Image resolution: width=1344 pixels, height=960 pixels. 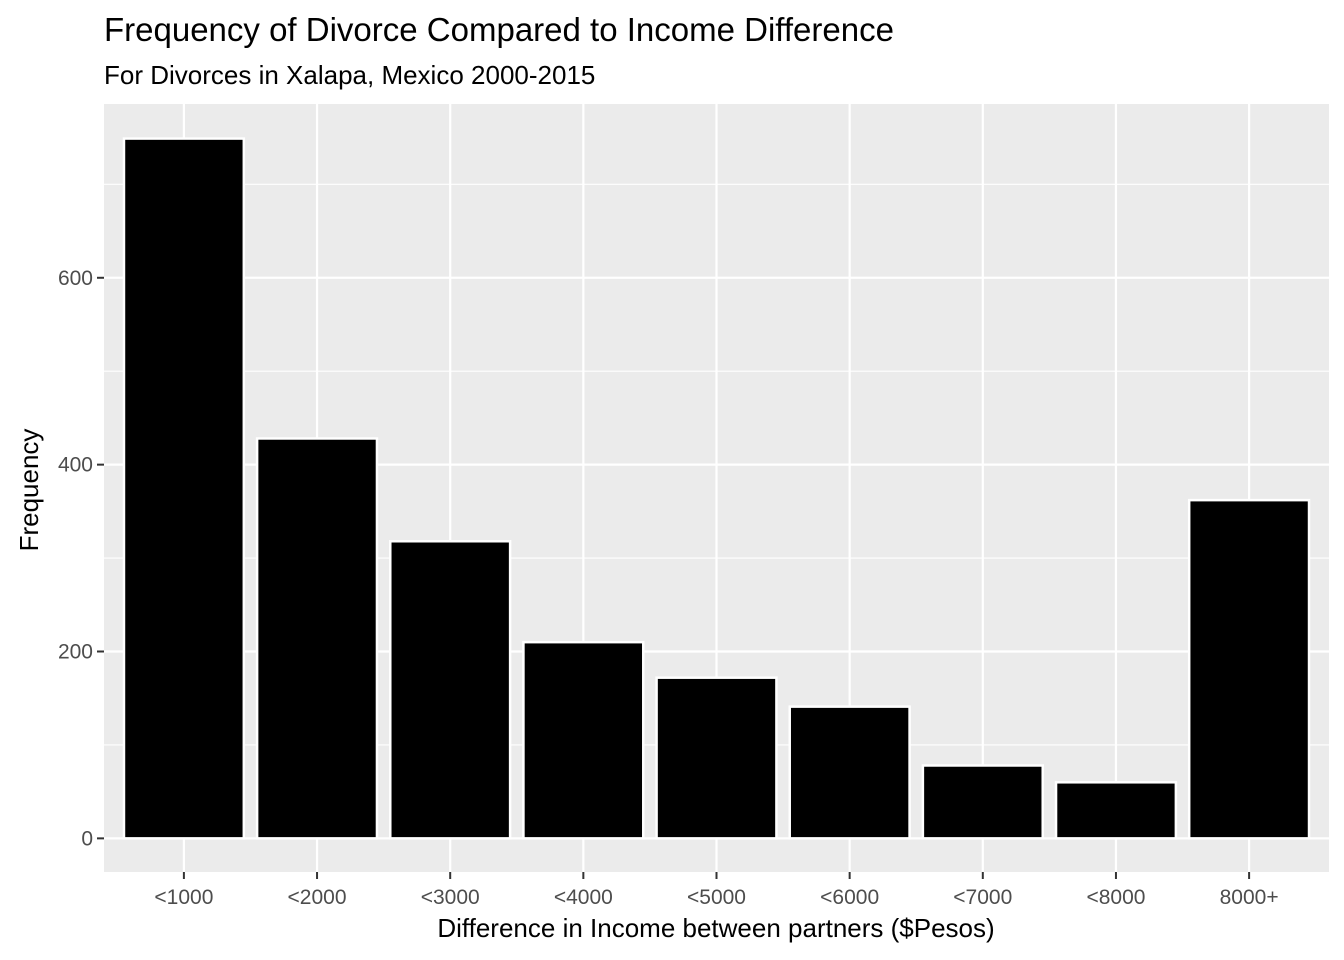 I want to click on x-tick-label: <2000, so click(x=317, y=897).